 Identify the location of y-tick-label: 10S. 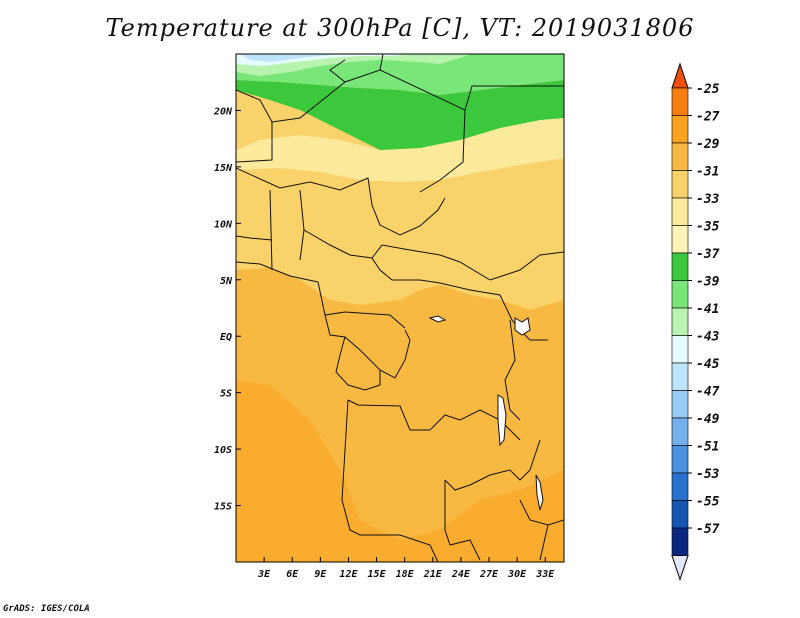
(223, 450).